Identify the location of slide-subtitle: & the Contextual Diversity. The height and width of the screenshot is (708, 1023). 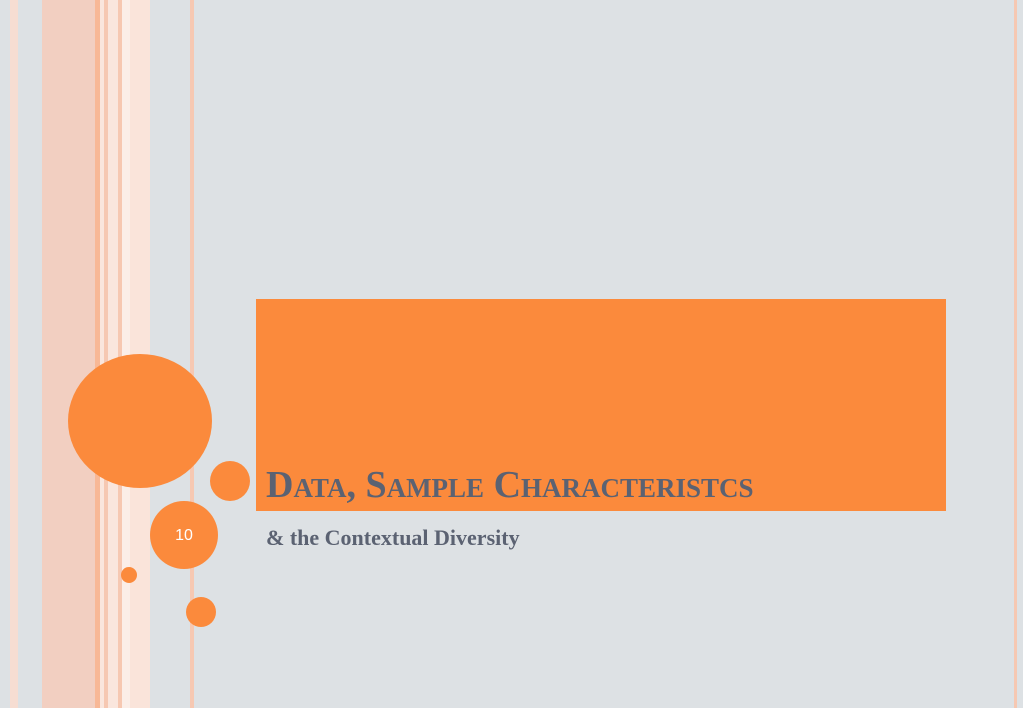
(393, 537).